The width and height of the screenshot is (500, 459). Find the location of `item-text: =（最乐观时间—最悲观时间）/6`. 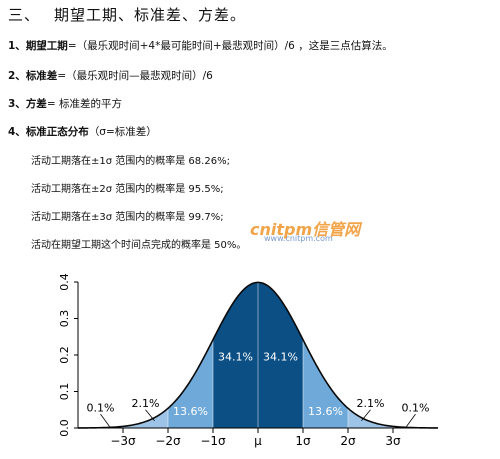

item-text: =（最乐观时间—最悲观时间）/6 is located at coordinates (135, 76).